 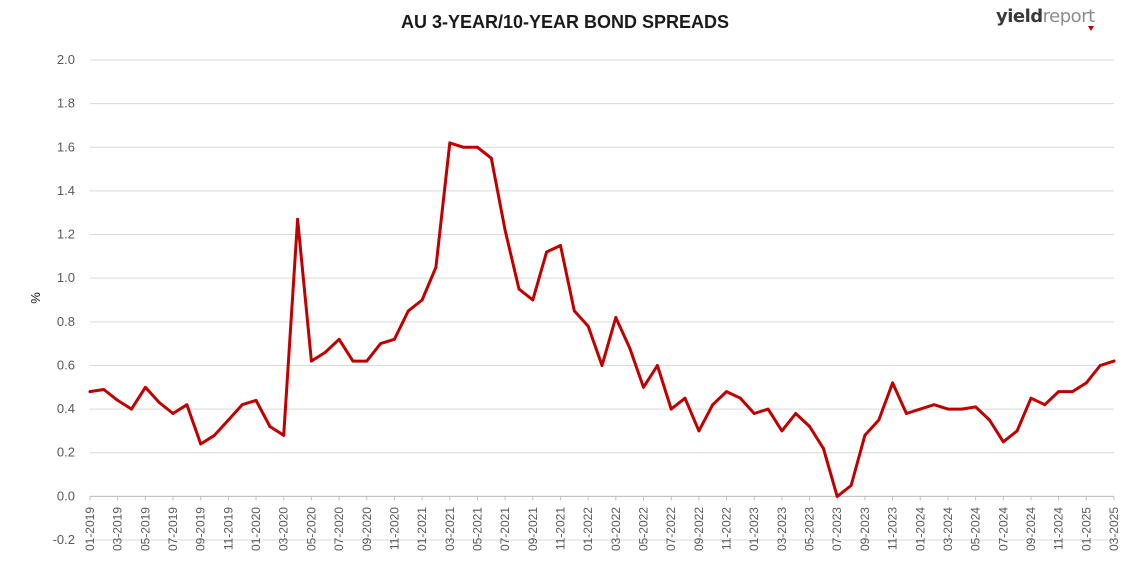 I want to click on logo-text-yield: yield, so click(x=1019, y=16).